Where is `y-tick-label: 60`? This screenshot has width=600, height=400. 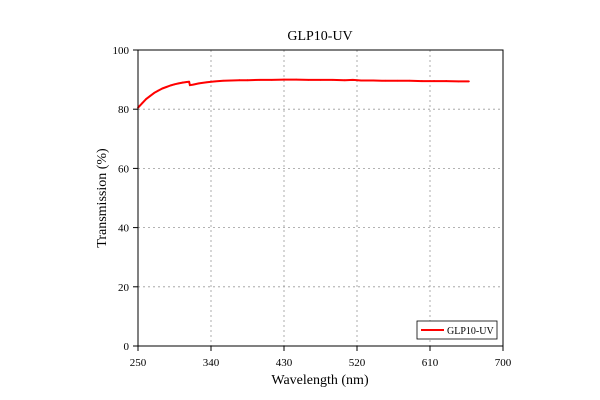
y-tick-label: 60 is located at coordinates (124, 169).